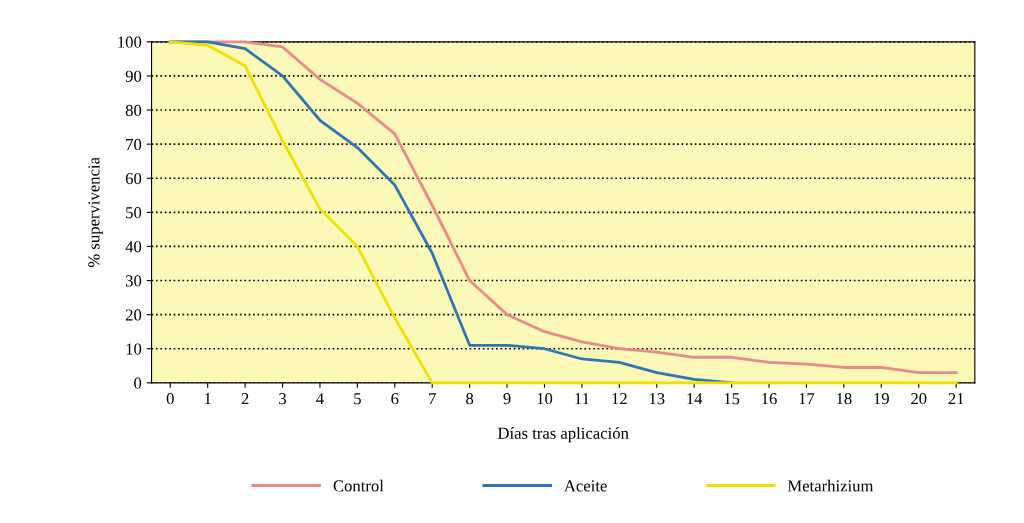 The image size is (1024, 523). I want to click on x-tick-label: 3, so click(283, 399).